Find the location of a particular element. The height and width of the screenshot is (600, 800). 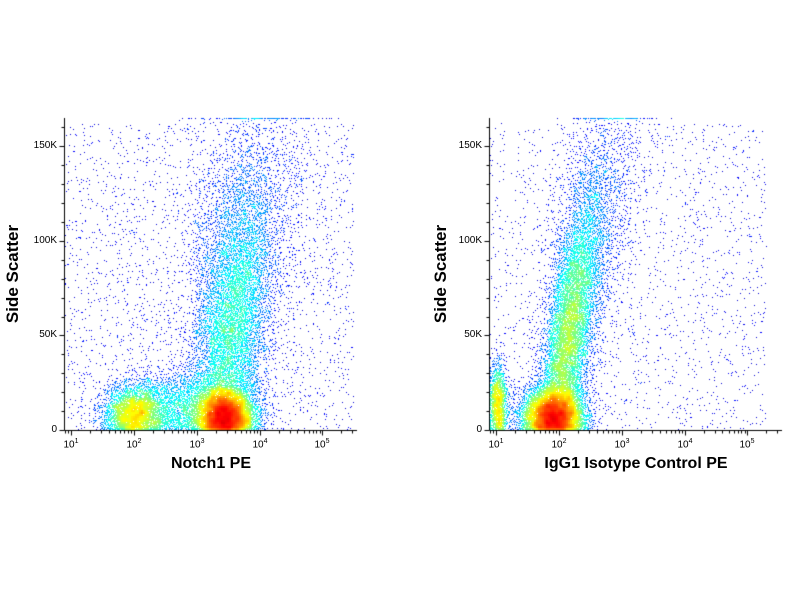

x-axis-label-right-plot: IgG1 Isotype Control PE is located at coordinates (636, 463).